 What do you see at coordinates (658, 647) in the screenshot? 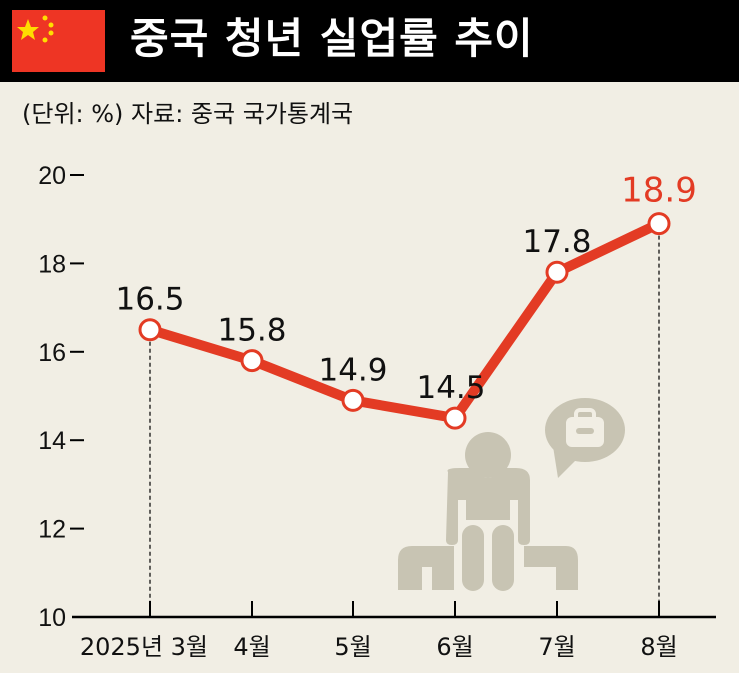
I see `x-tick-label: 8월` at bounding box center [658, 647].